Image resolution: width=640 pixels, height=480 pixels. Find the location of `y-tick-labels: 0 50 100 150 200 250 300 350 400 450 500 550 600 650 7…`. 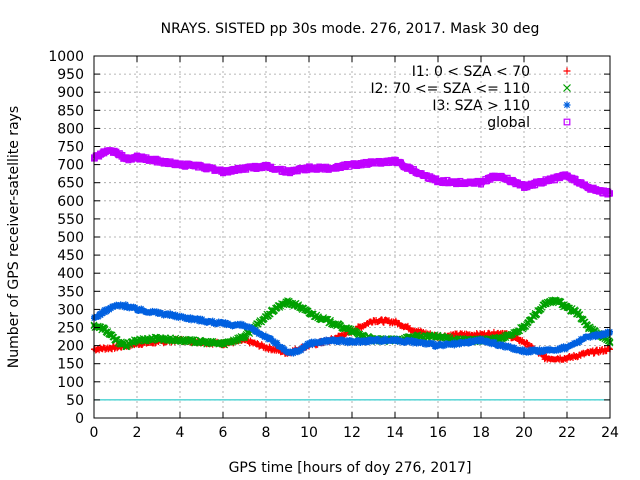

y-tick-labels: 0 50 100 150 200 250 300 350 400 450 500 550 600 650 7… is located at coordinates (66, 238).